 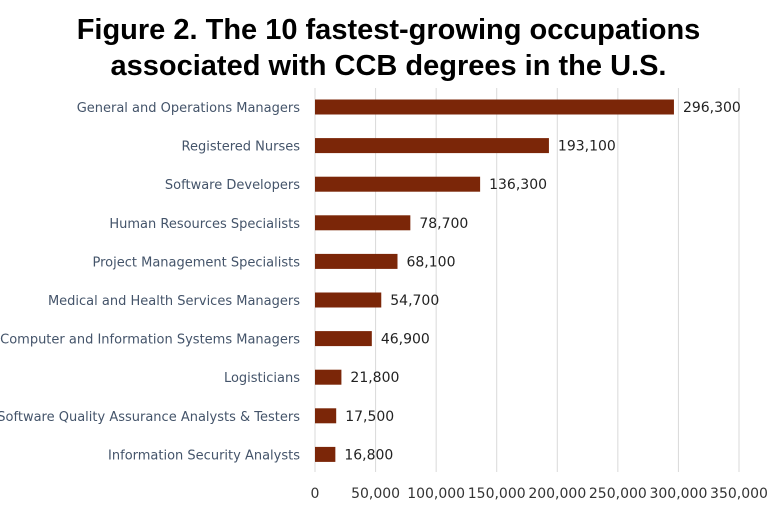 What do you see at coordinates (712, 108) in the screenshot?
I see `value-label: 296,300` at bounding box center [712, 108].